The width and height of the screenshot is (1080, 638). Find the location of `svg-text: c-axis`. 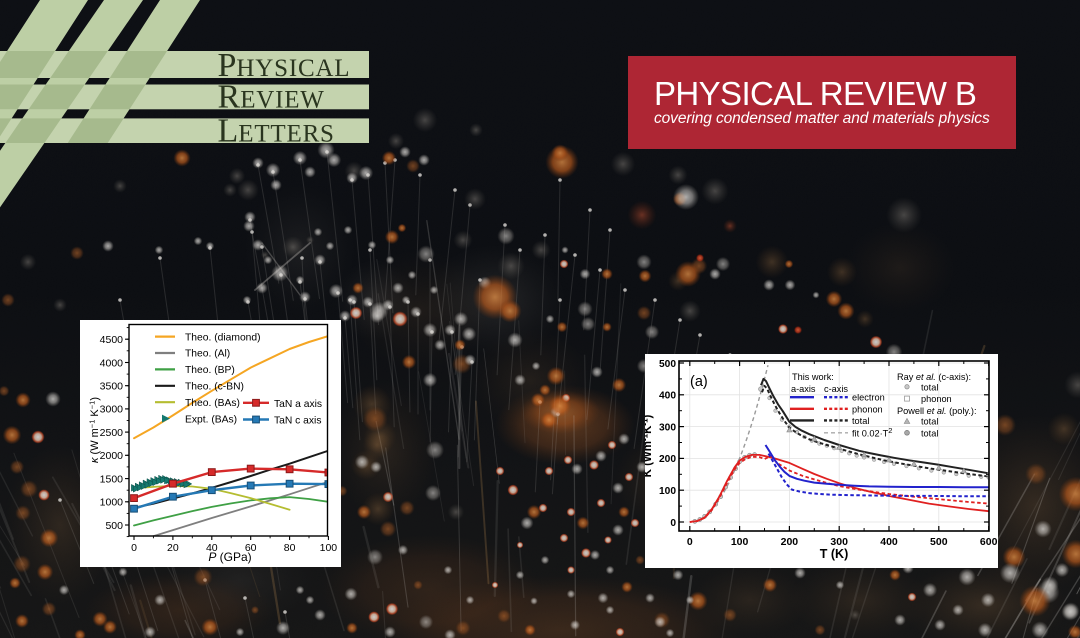

svg-text: c-axis is located at coordinates (836, 389).